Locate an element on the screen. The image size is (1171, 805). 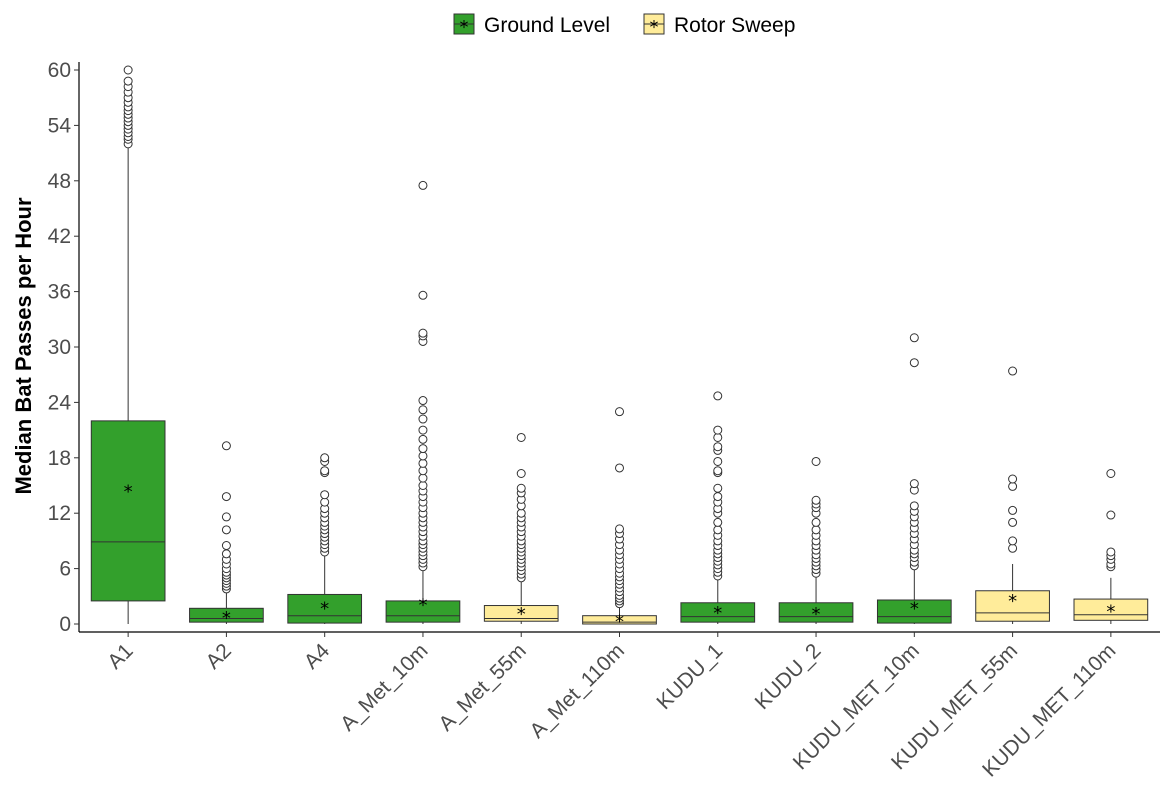
y-tick-label: 48 is located at coordinates (59, 181).